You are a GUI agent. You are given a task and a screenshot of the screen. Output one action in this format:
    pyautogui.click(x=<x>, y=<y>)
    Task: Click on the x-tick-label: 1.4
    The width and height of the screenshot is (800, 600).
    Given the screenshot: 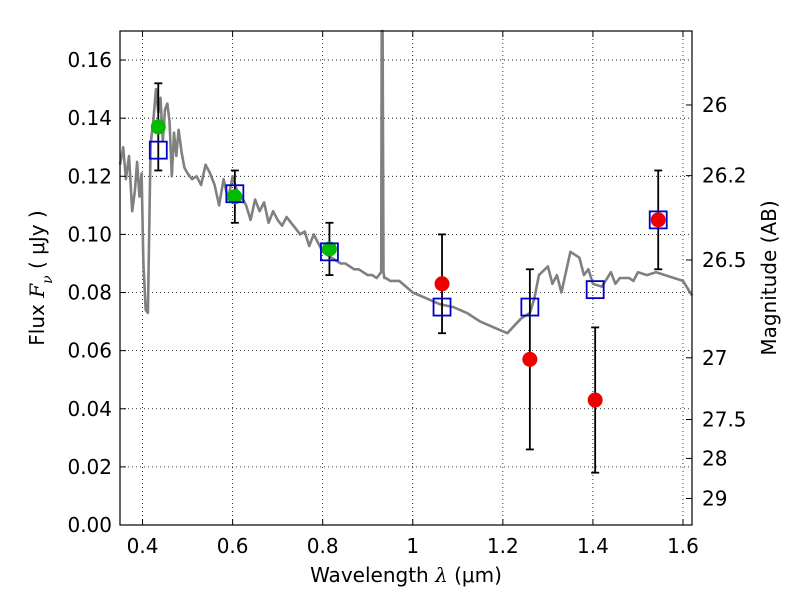 What is the action you would take?
    pyautogui.click(x=593, y=546)
    